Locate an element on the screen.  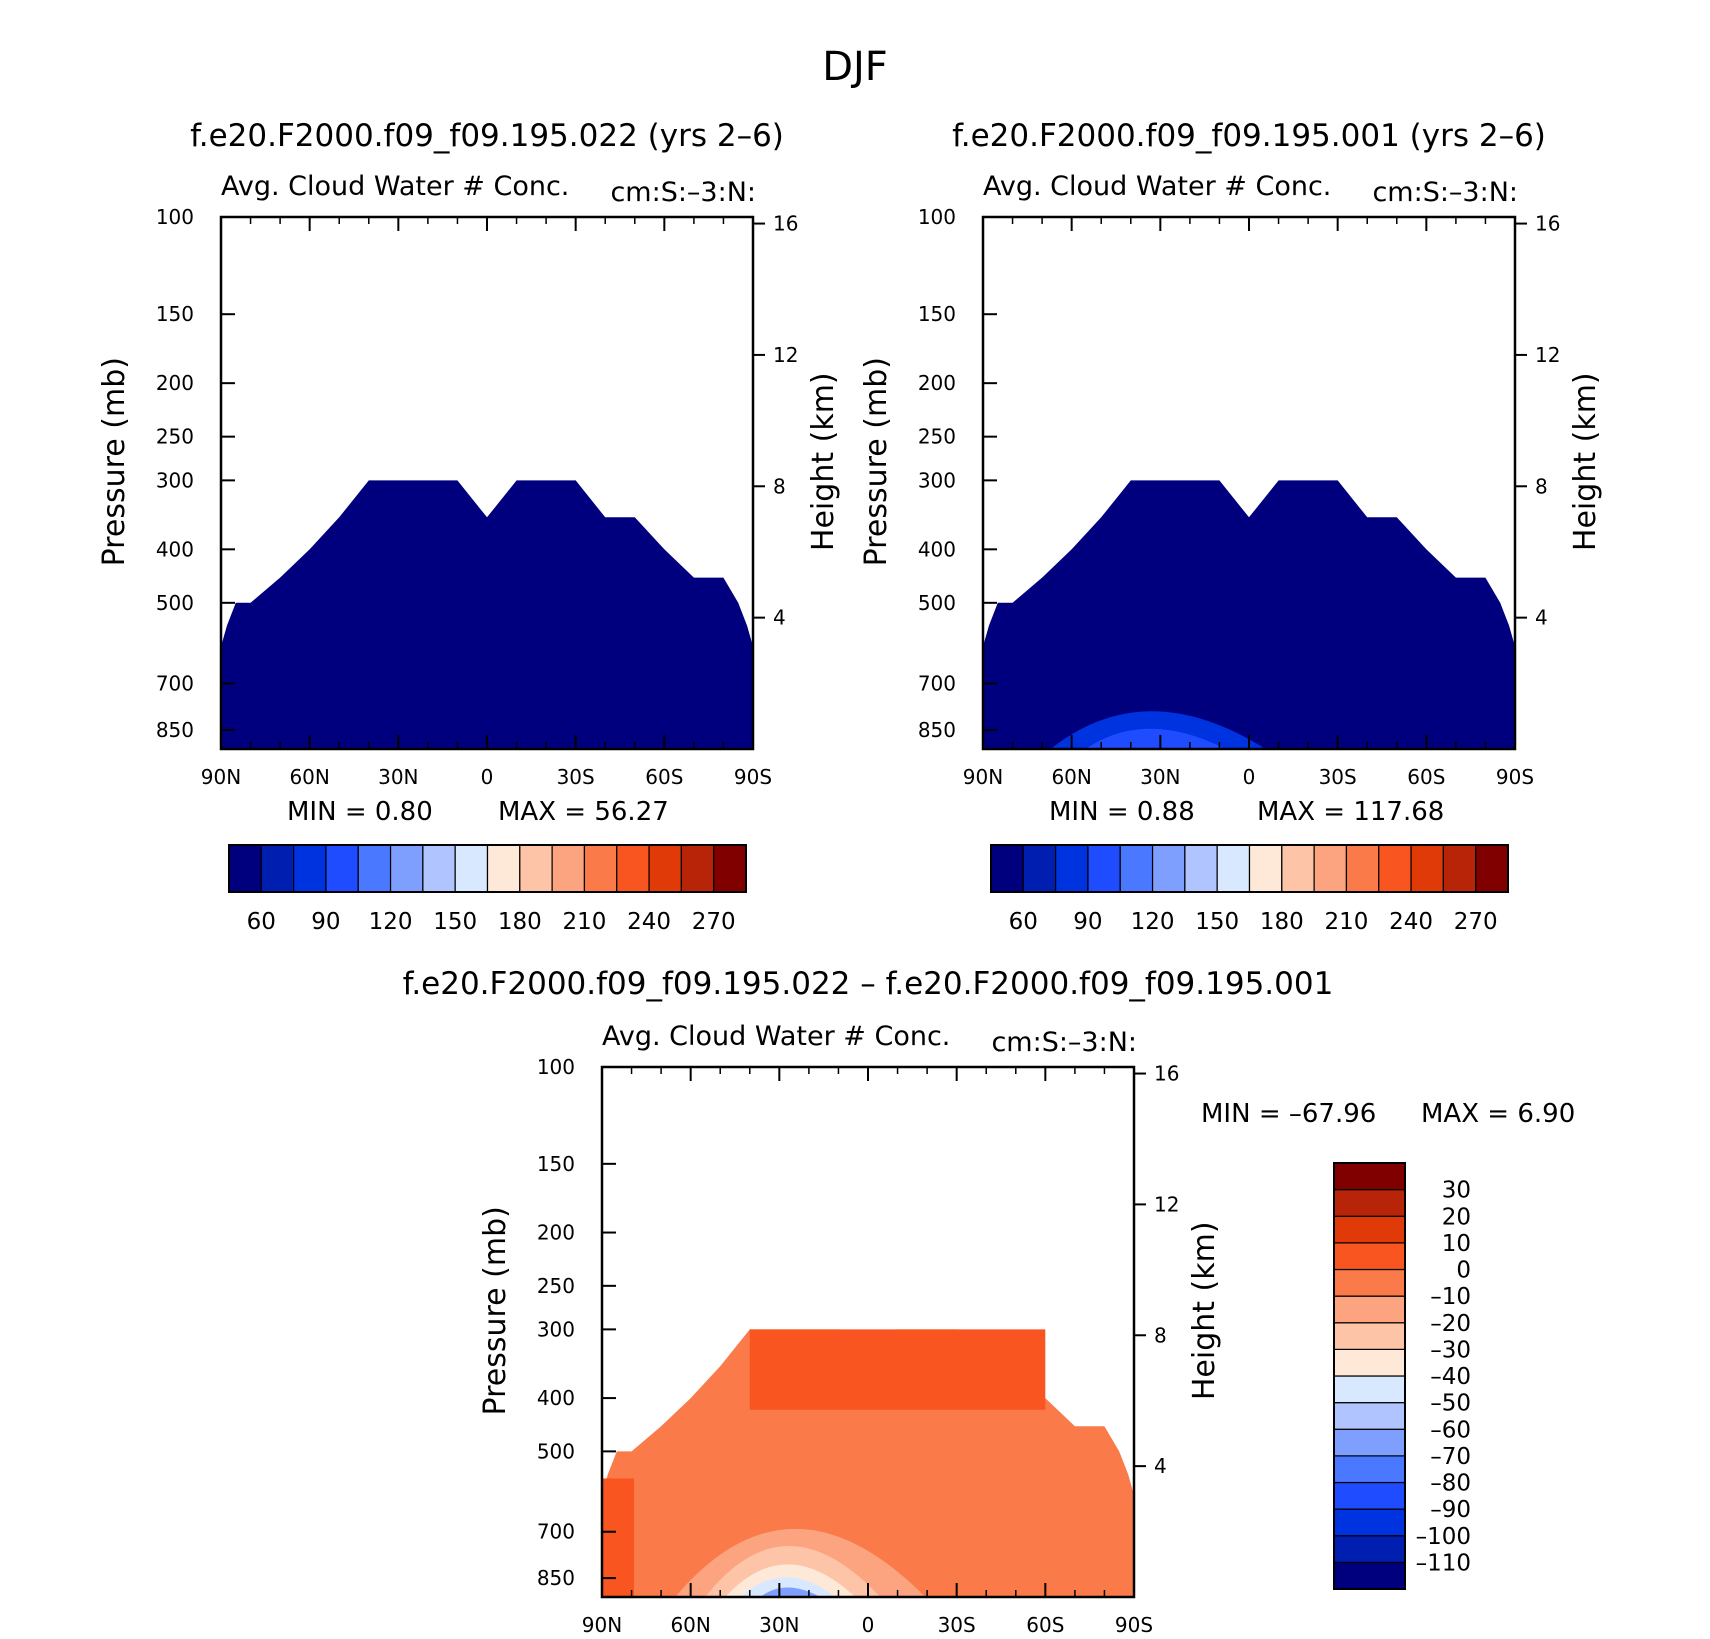
colorbar-label: –10 is located at coordinates (1450, 1297).